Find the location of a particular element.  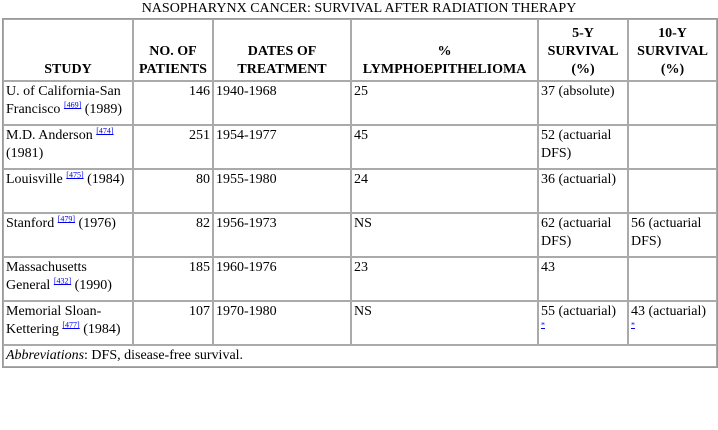

patients-cell: 80 is located at coordinates (173, 191).